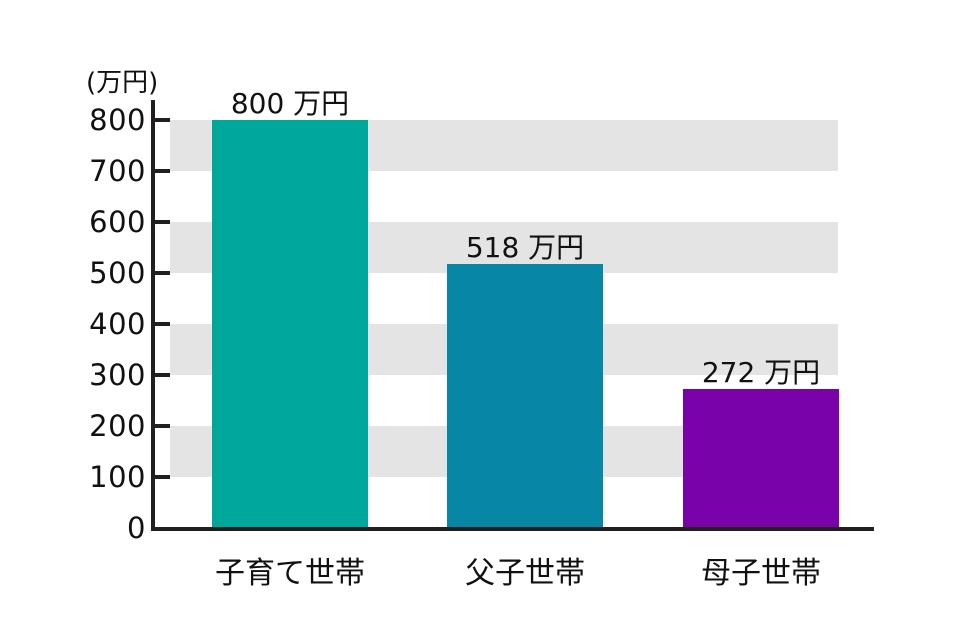 The width and height of the screenshot is (966, 643). I want to click on y-axis-line, so click(153, 315).